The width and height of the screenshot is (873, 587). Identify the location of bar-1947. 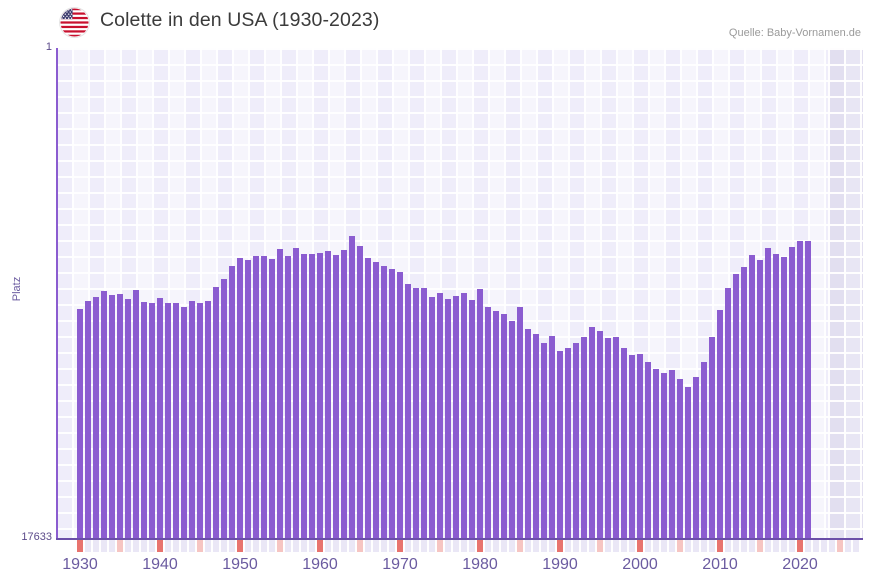
(216, 412).